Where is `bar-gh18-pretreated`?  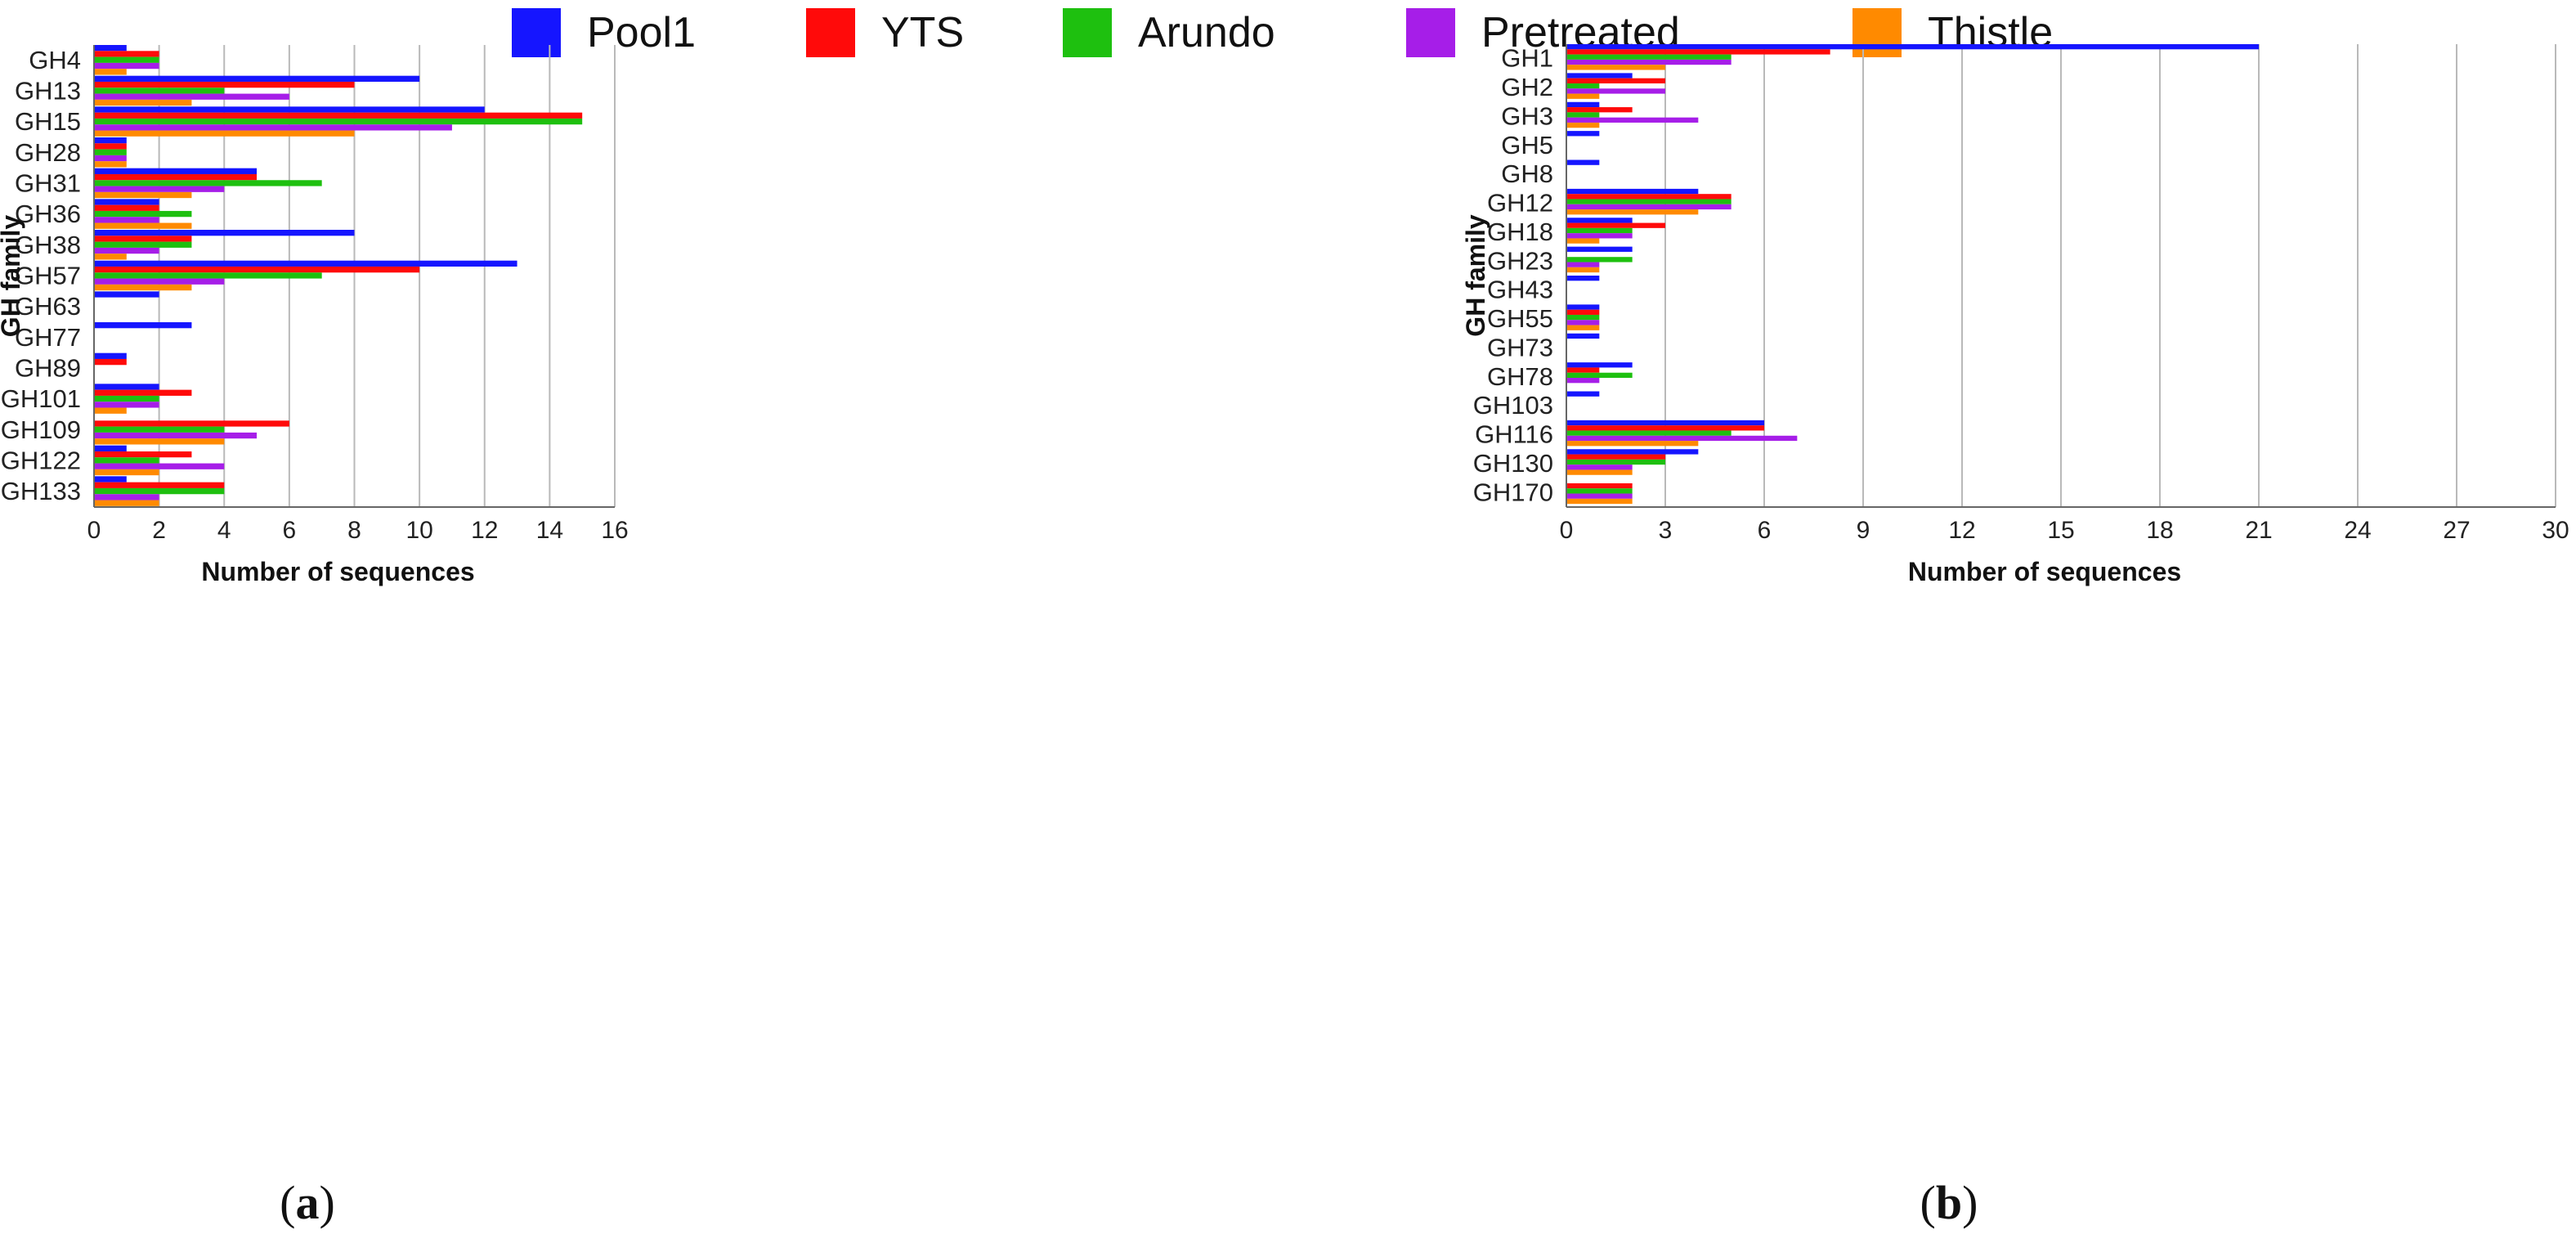
bar-gh18-pretreated is located at coordinates (1600, 236).